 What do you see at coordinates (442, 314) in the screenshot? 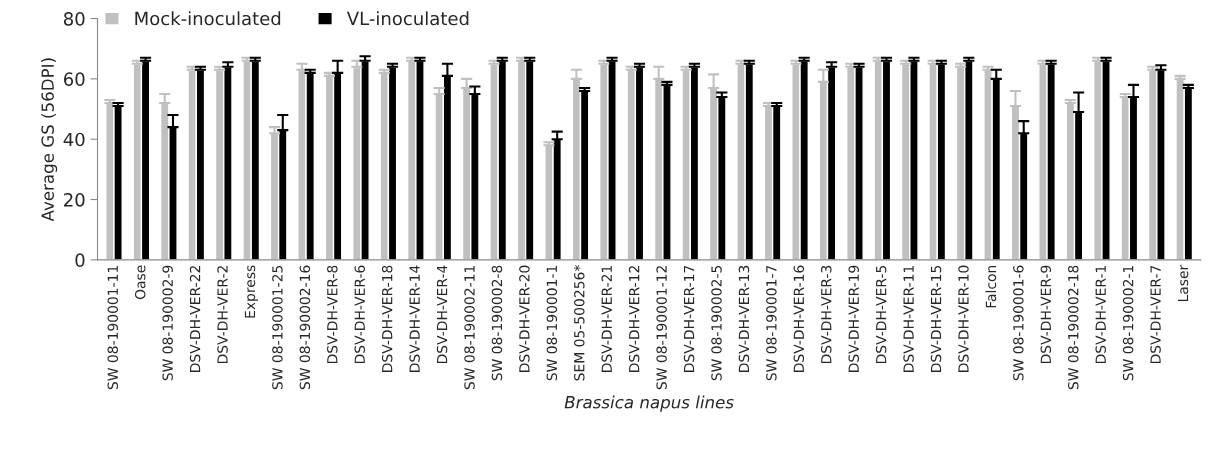
I see `x-tick-label: DSV-DH-VER-4` at bounding box center [442, 314].